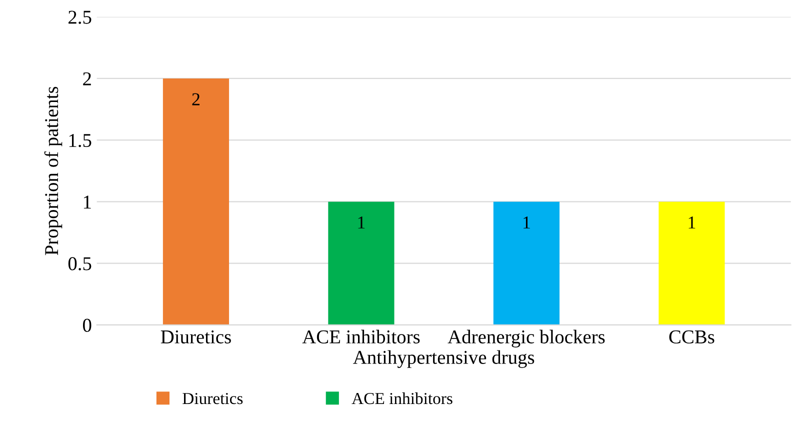 This screenshot has width=807, height=422. Describe the element at coordinates (53, 171) in the screenshot. I see `y-axis-title: Proportion of patients` at that location.